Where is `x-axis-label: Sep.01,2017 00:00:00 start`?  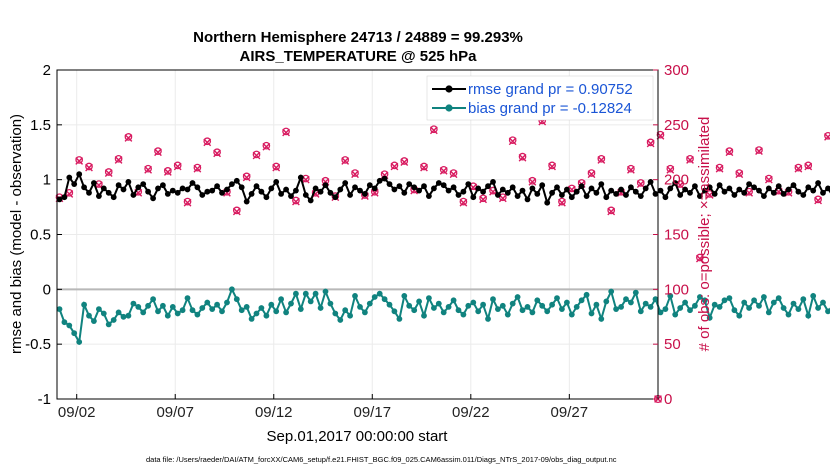
x-axis-label: Sep.01,2017 00:00:00 start is located at coordinates (358, 436).